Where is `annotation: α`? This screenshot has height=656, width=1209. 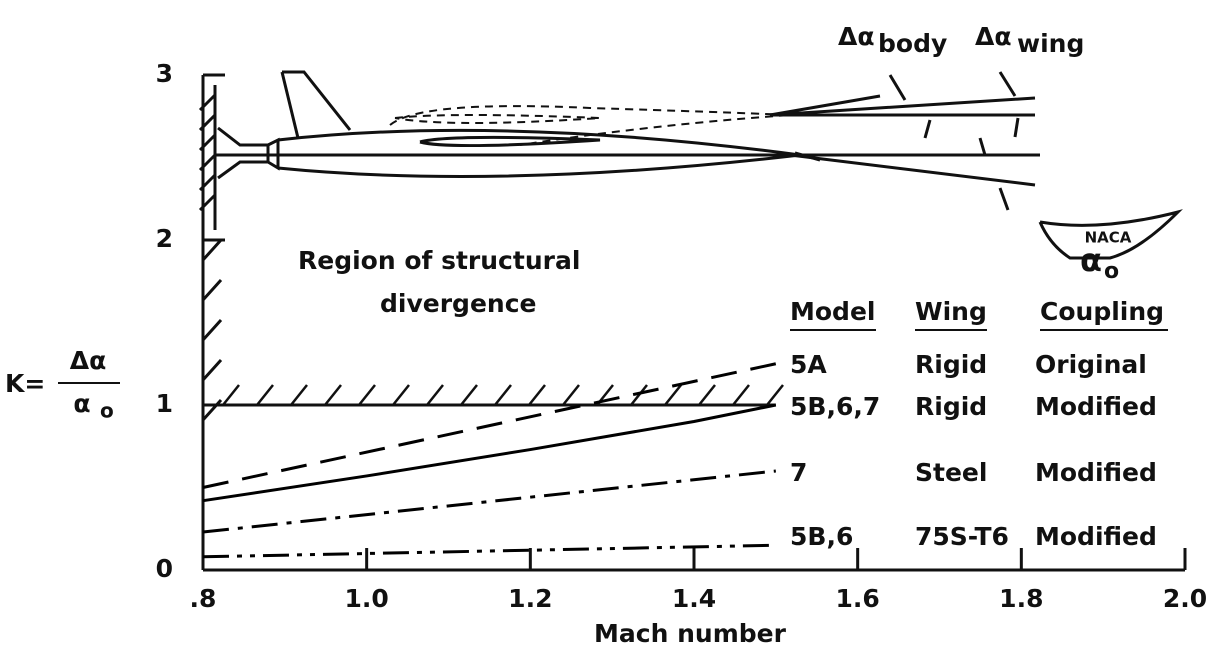
annotation: α is located at coordinates (1091, 260).